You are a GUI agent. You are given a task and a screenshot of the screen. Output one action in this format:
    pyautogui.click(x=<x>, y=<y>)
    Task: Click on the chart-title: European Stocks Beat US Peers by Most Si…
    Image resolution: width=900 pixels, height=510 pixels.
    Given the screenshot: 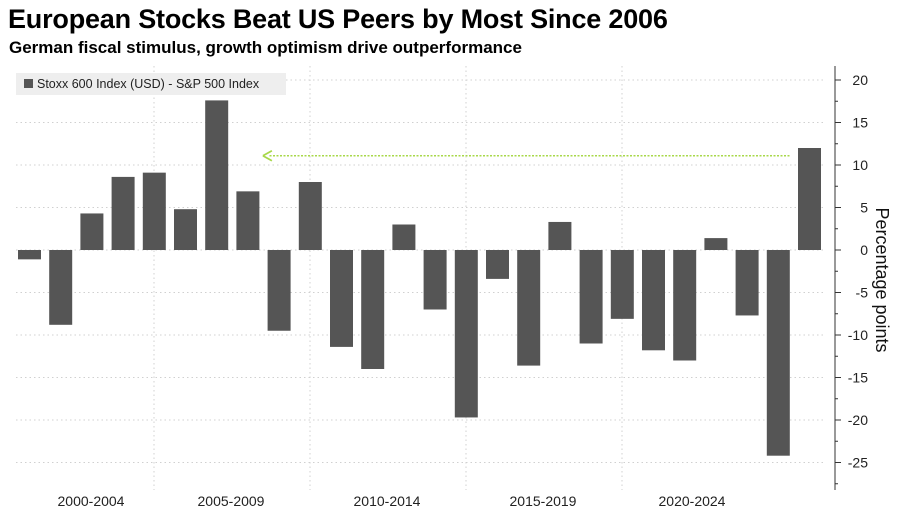 What is the action you would take?
    pyautogui.click(x=338, y=19)
    